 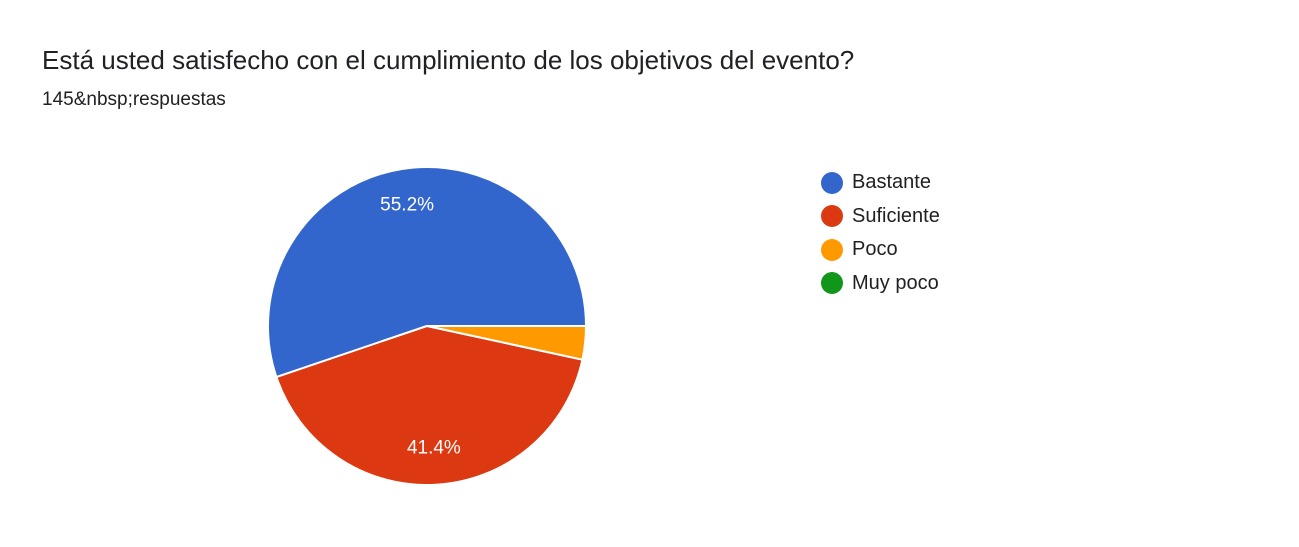 What do you see at coordinates (832, 216) in the screenshot?
I see `legend-swatch-suficiente` at bounding box center [832, 216].